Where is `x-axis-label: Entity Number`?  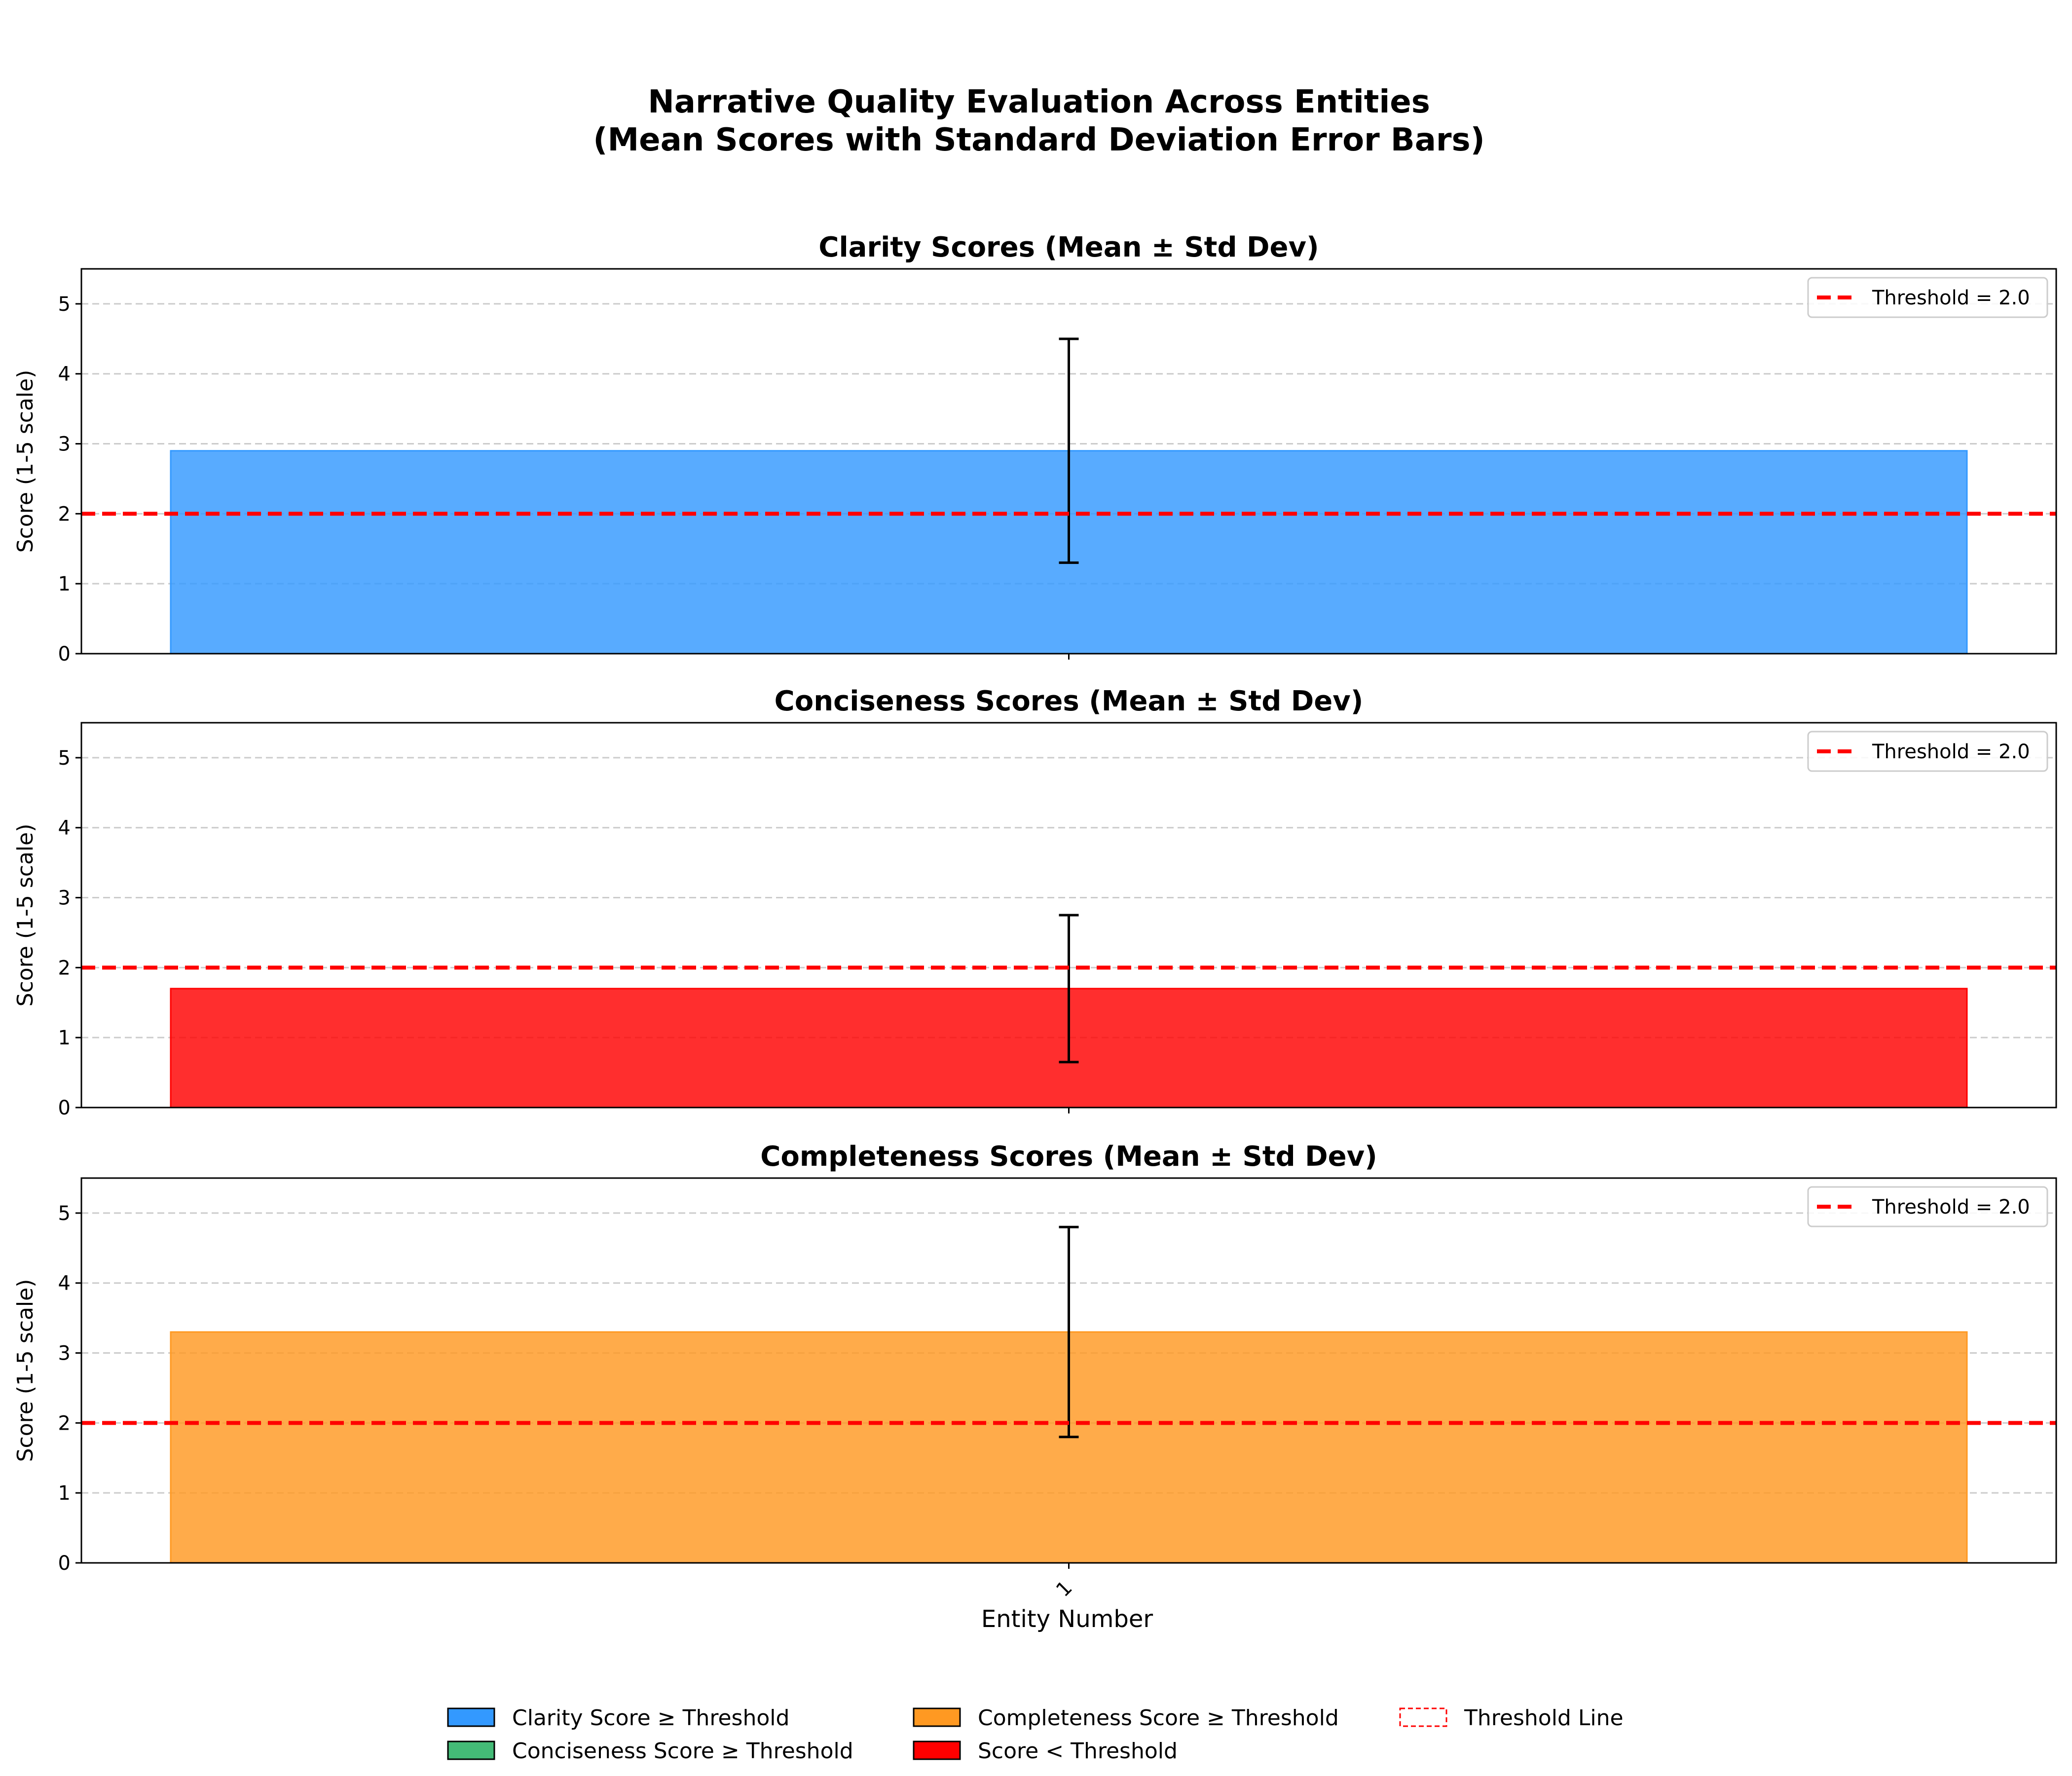
x-axis-label: Entity Number is located at coordinates (1067, 1619).